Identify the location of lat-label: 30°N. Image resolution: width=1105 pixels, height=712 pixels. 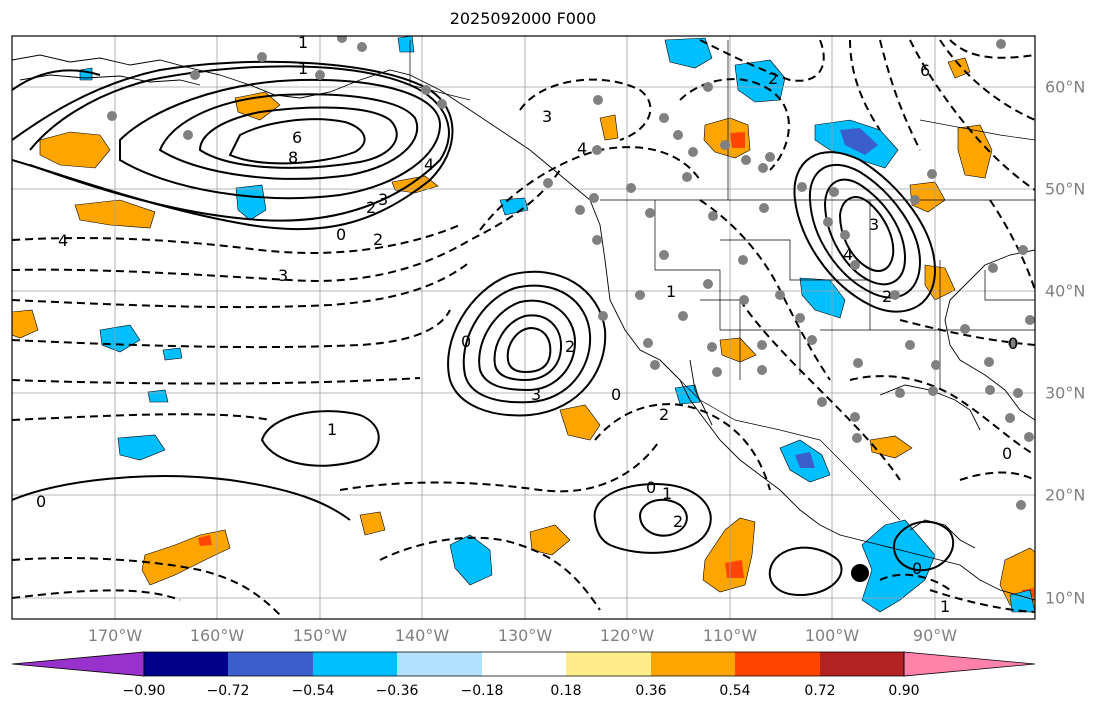
(1065, 393).